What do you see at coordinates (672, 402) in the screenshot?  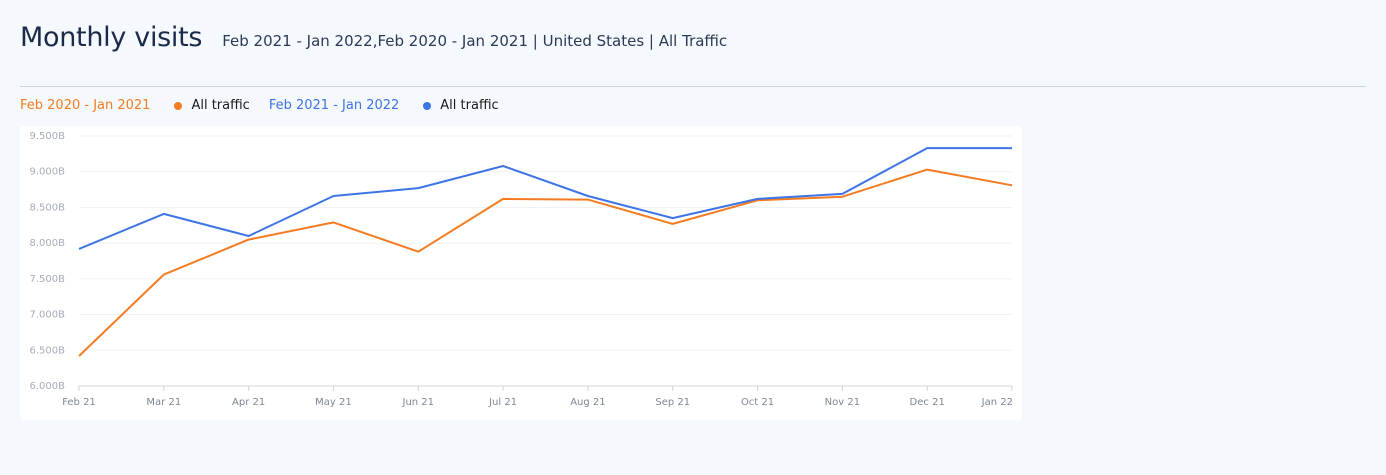 I see `x-tick-label: Sep 21` at bounding box center [672, 402].